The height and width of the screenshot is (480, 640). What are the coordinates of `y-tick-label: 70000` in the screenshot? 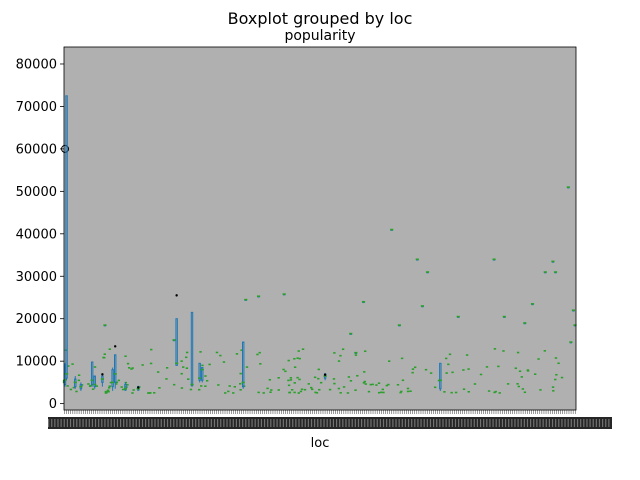 It's located at (36, 107).